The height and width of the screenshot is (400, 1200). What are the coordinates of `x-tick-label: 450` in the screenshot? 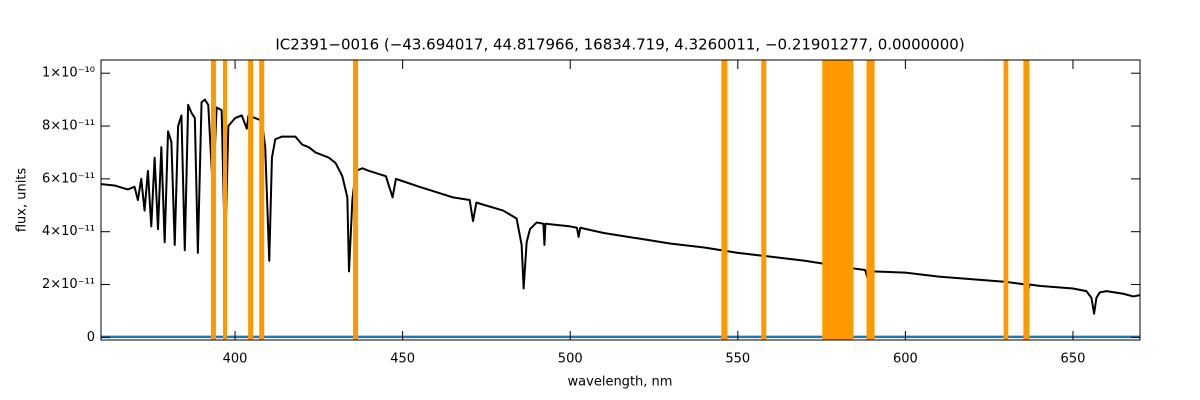 It's located at (402, 359).